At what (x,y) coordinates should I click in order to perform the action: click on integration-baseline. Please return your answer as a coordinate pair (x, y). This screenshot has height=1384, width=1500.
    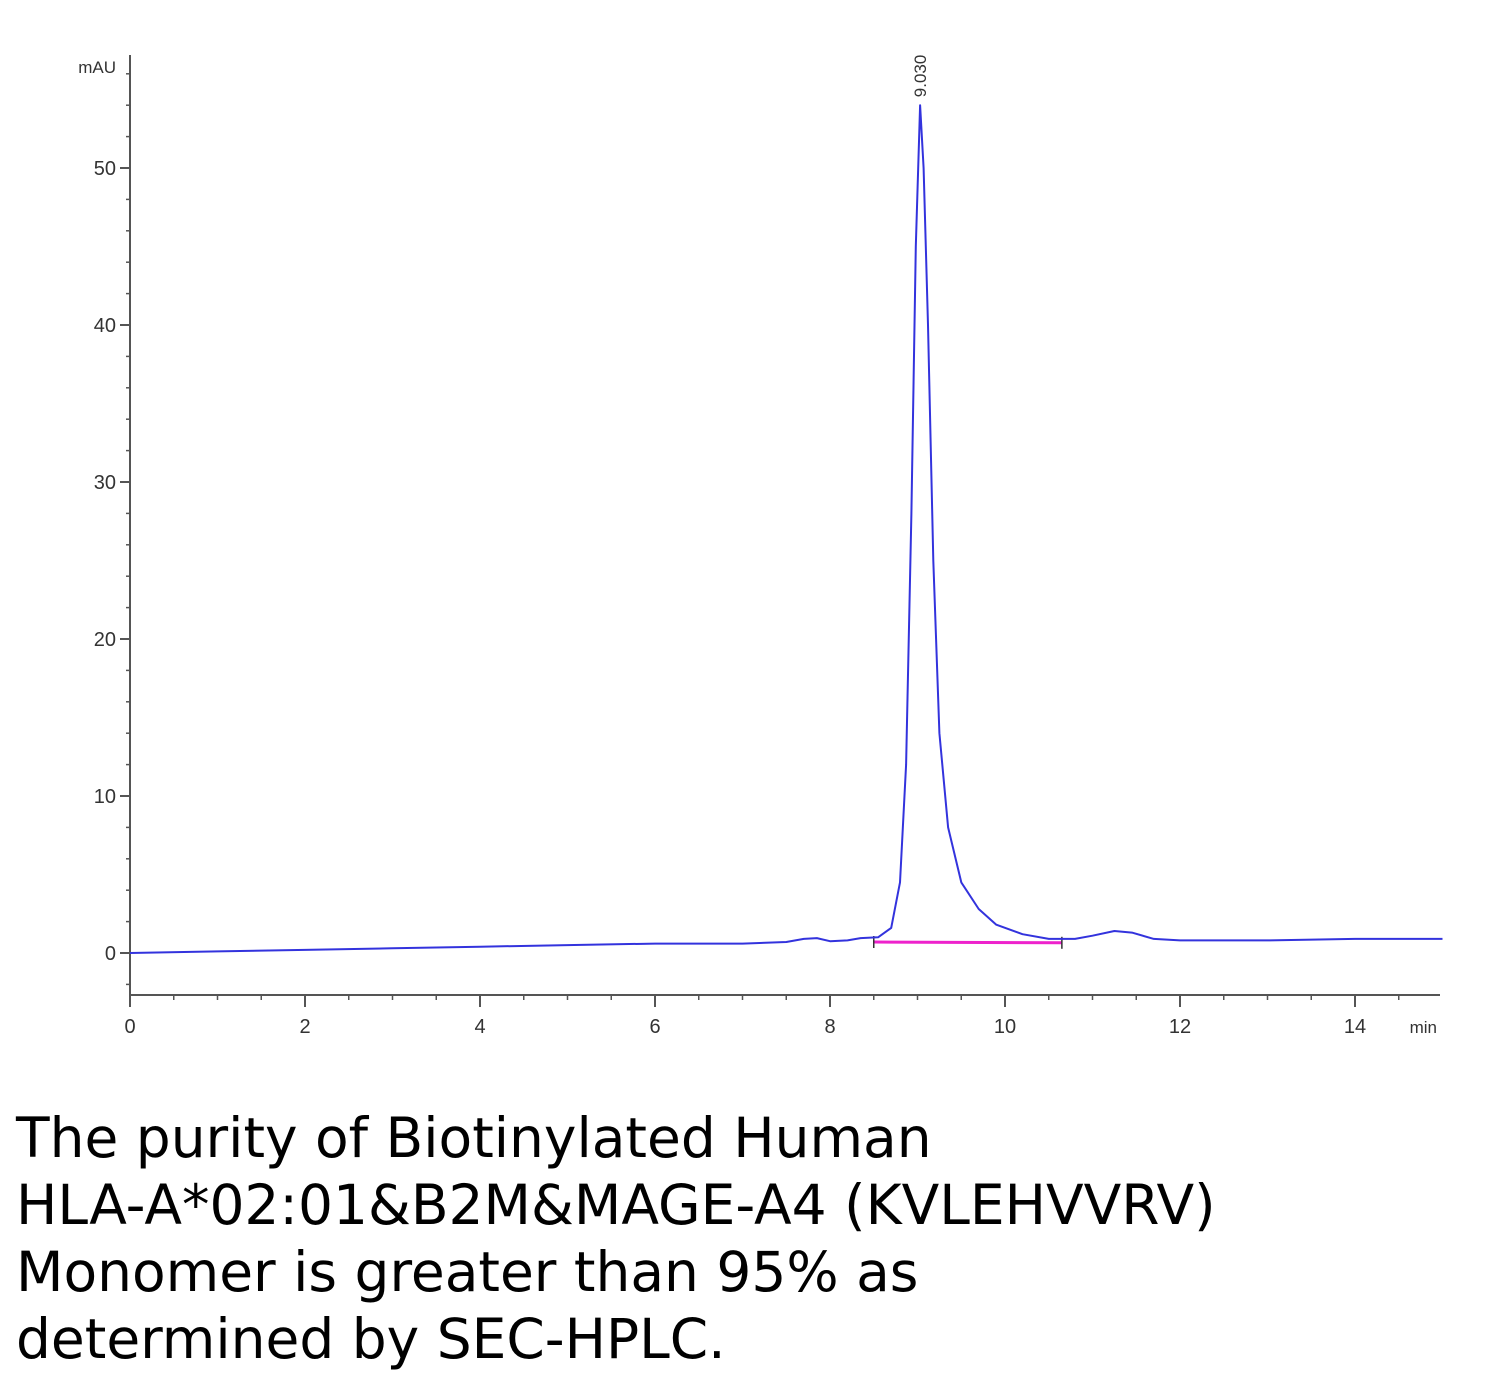
    Looking at the image, I should click on (967, 942).